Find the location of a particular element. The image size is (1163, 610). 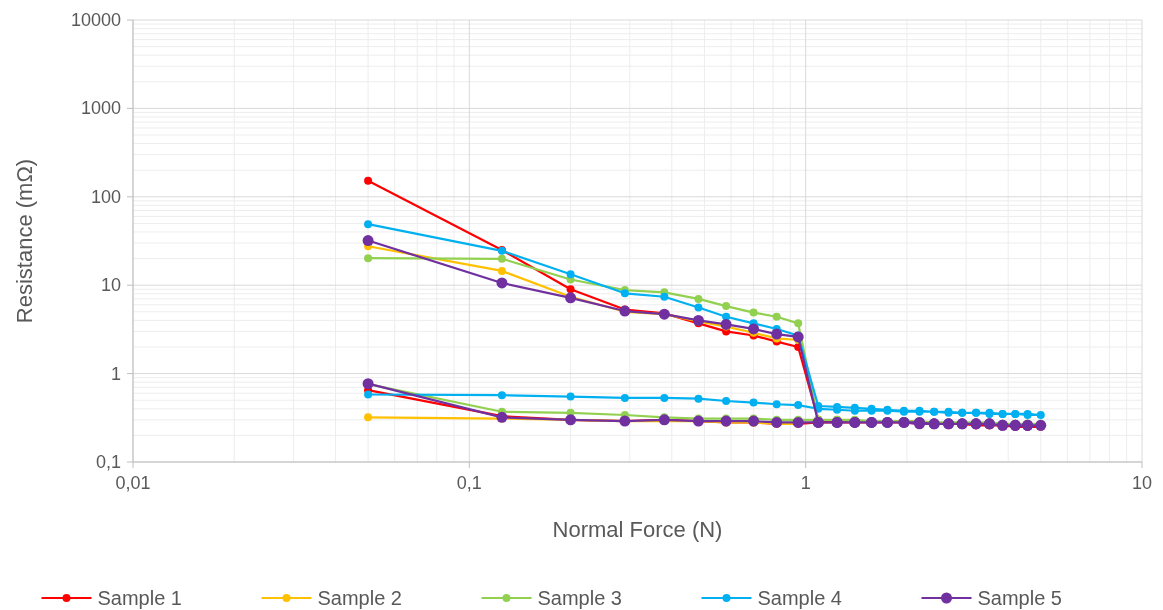

y-tick-label: 10 is located at coordinates (110, 285).